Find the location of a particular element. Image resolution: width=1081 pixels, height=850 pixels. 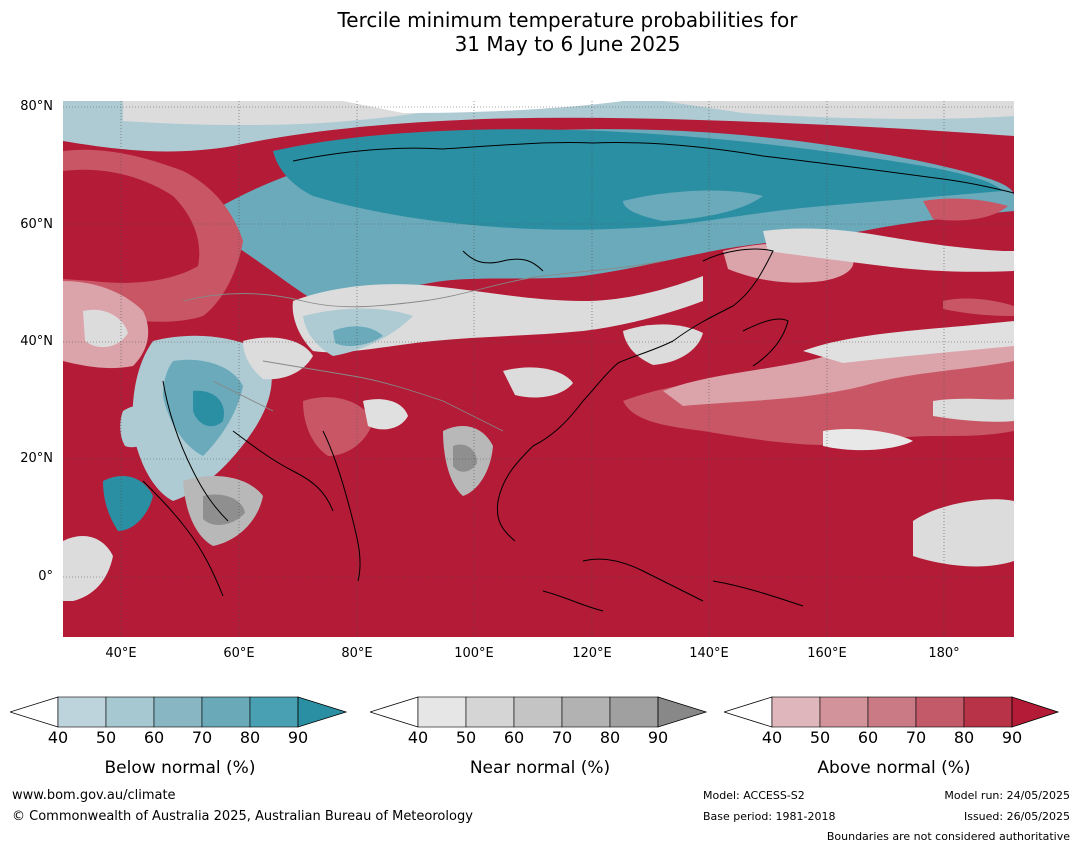

colorbar-above-normal: 40 50 60 70 80 90 Above normal (%) is located at coordinates (893, 741).